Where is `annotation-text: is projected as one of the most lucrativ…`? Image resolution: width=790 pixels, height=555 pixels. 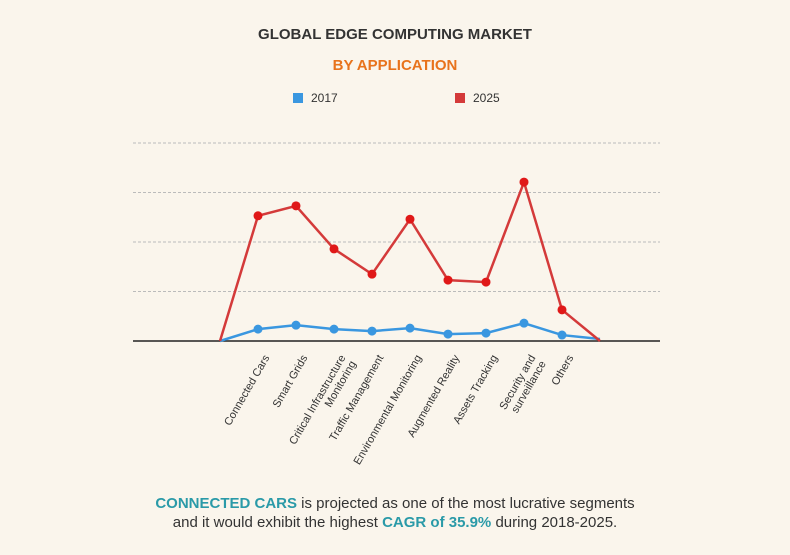 annotation-text: is projected as one of the most lucrativ… is located at coordinates (403, 513).